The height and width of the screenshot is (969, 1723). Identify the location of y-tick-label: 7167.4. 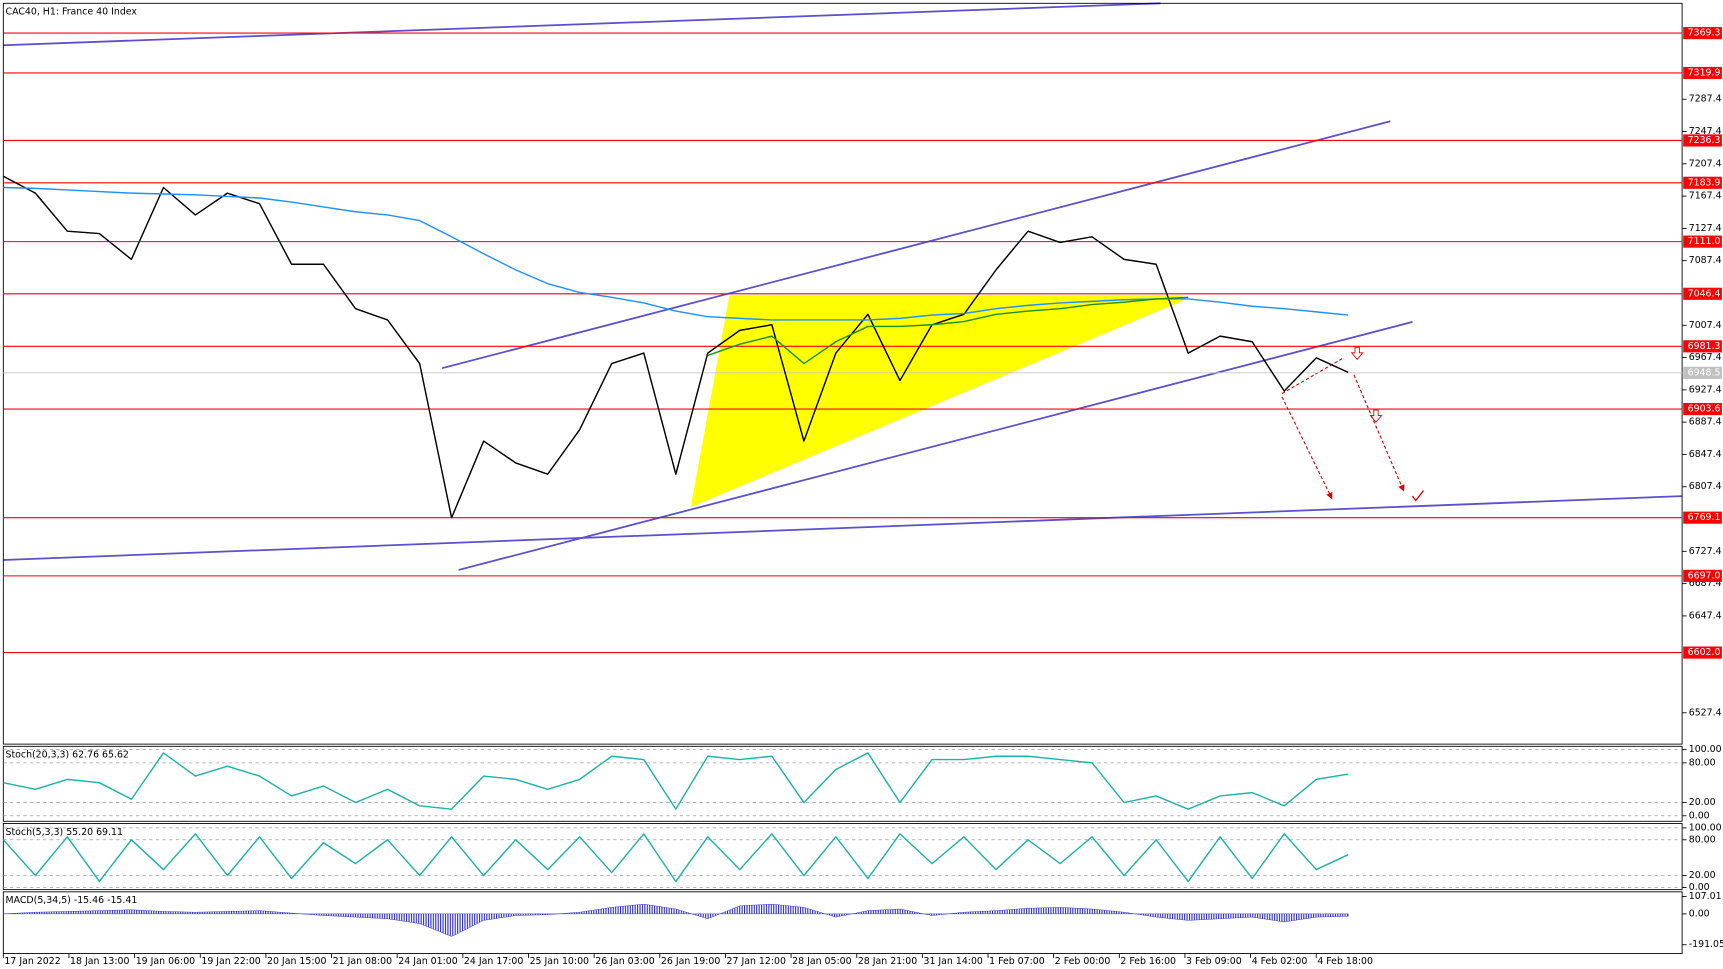
(1705, 196).